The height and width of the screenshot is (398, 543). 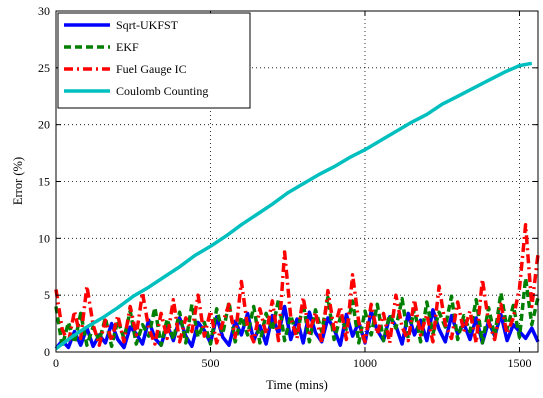 I want to click on x-tick-label: 1000, so click(x=365, y=363).